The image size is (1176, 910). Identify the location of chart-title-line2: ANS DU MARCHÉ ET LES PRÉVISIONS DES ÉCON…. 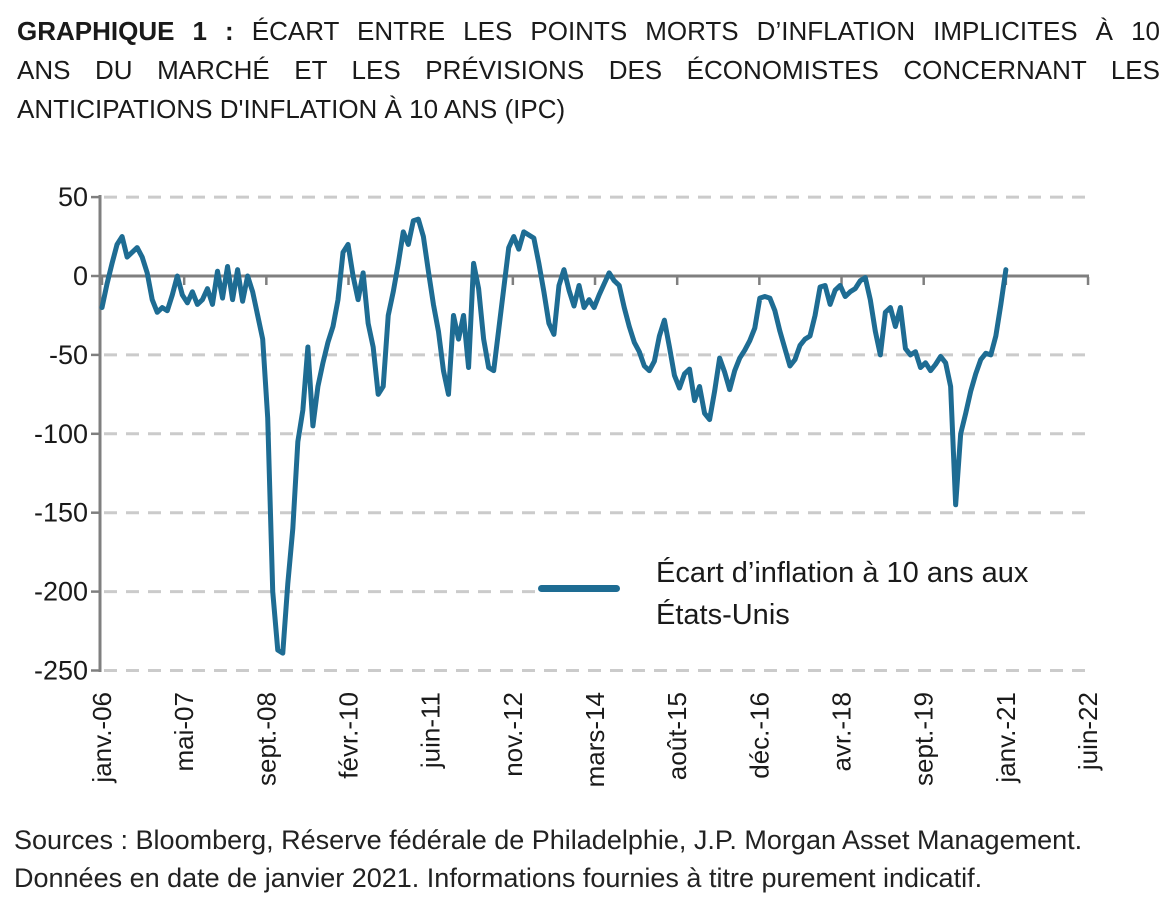
(588, 70).